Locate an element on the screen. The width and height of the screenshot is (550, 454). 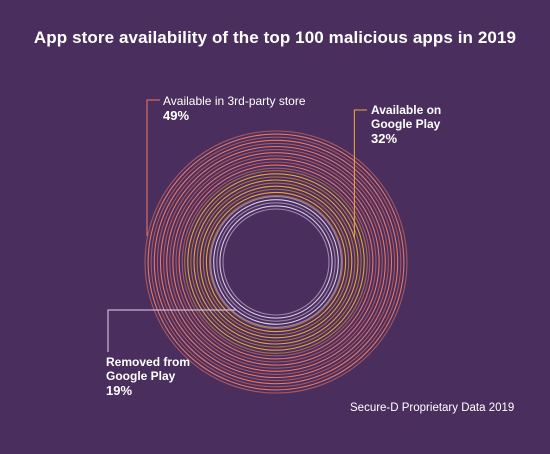
ring-line-removed-from-google-play is located at coordinates (276, 262).